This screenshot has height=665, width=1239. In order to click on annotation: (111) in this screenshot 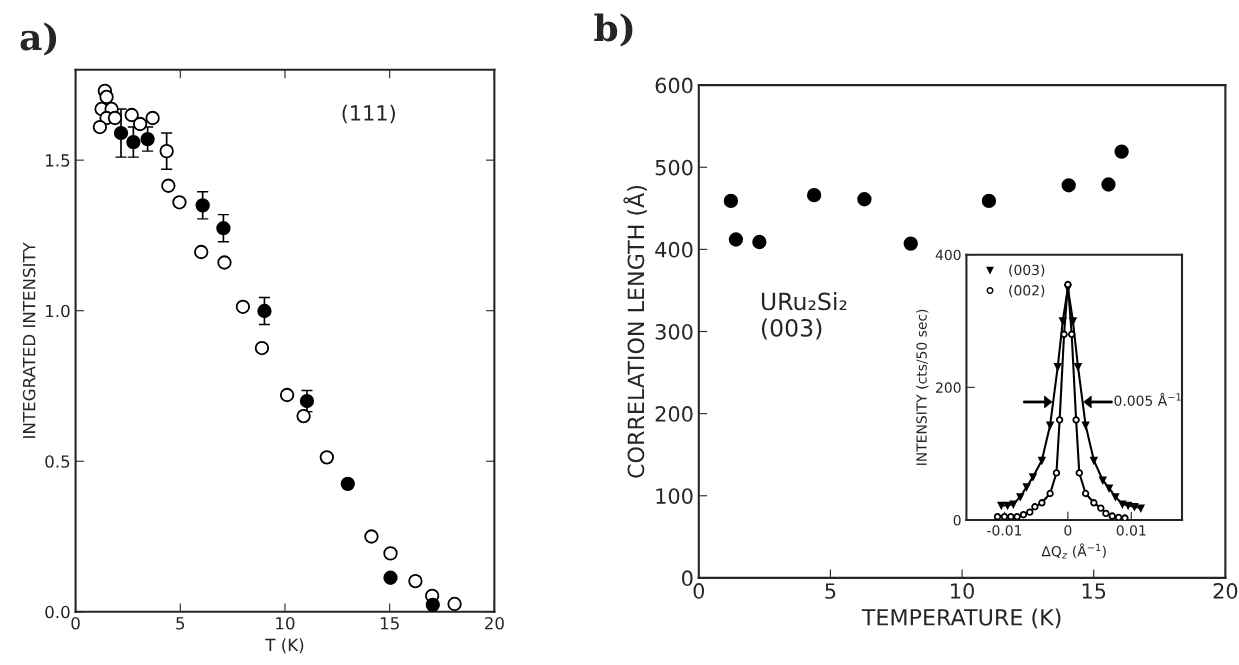, I will do `click(368, 114)`.